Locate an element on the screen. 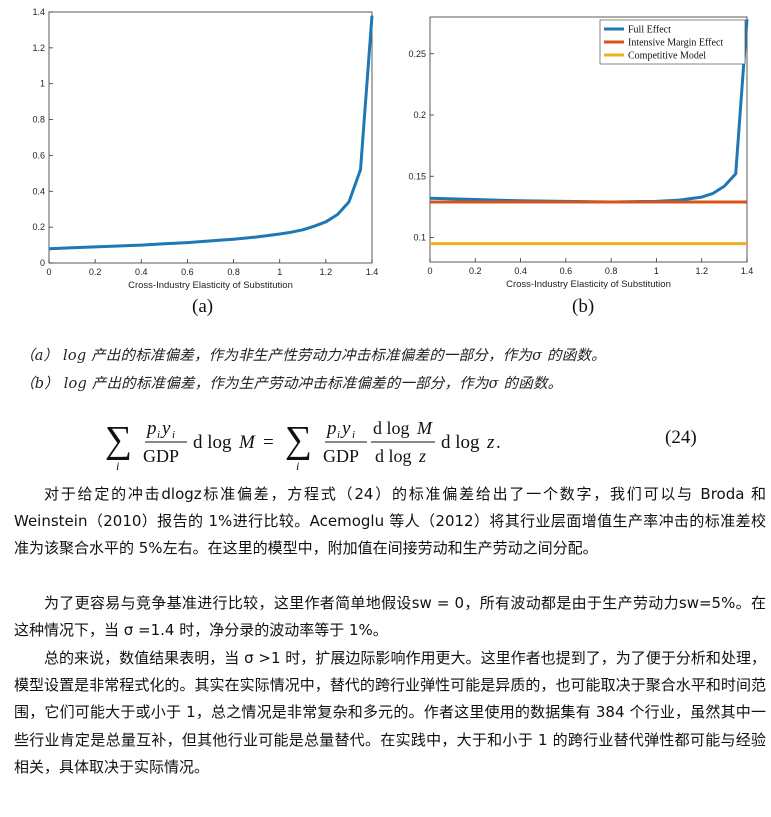 The image size is (771, 817). legend-entry: Competitive Model is located at coordinates (667, 56).